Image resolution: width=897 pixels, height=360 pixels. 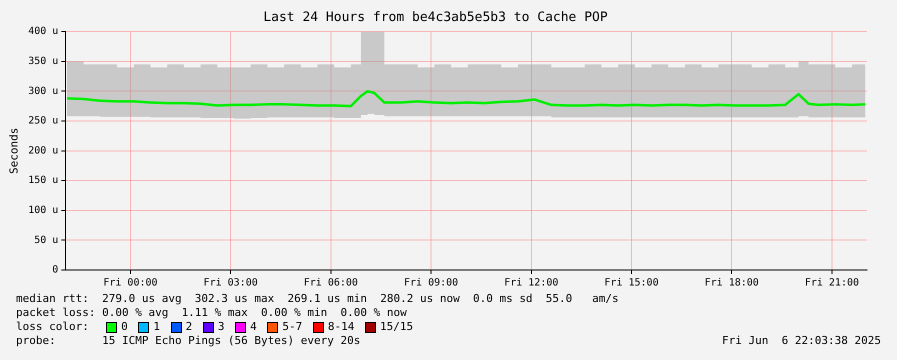 What do you see at coordinates (231, 283) in the screenshot?
I see `x-tick-label: Fri 03:00` at bounding box center [231, 283].